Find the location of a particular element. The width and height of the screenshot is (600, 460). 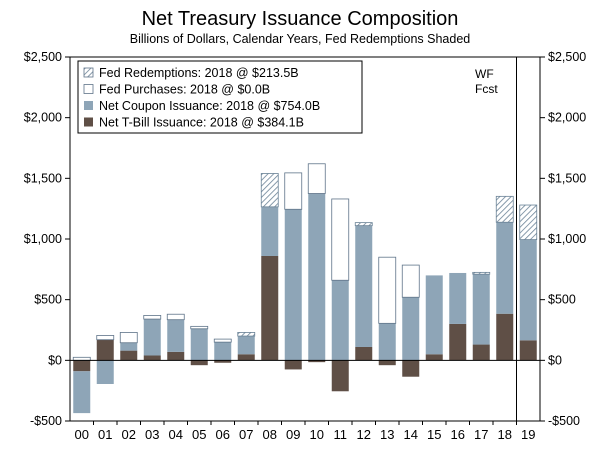

x-tick-label: 06 is located at coordinates (223, 434).